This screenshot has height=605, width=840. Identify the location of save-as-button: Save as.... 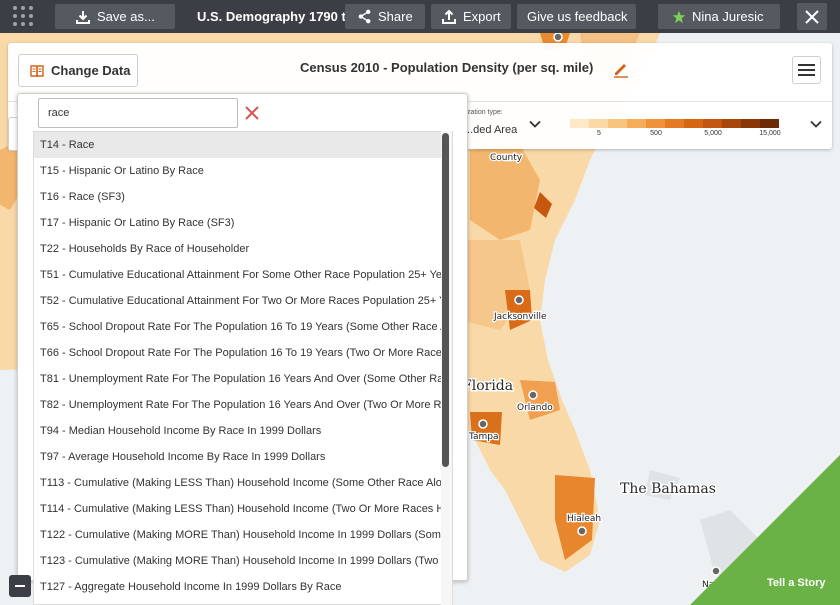
(115, 16).